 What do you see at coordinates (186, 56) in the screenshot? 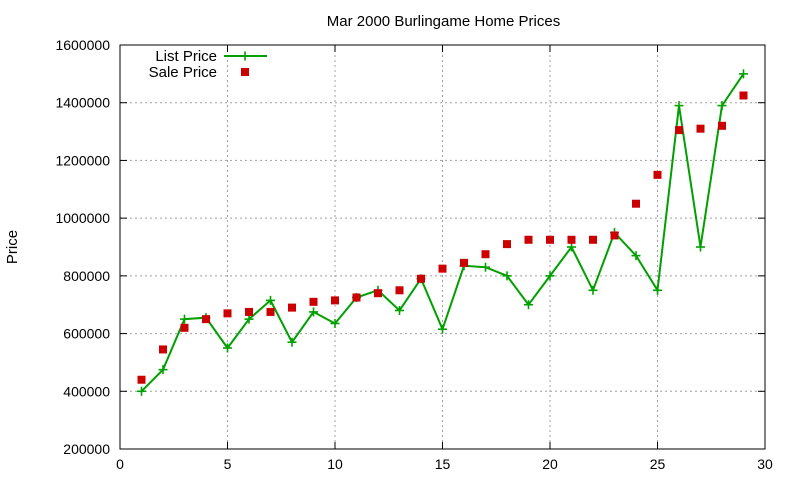
I see `legend-label-list-price: List Price` at bounding box center [186, 56].